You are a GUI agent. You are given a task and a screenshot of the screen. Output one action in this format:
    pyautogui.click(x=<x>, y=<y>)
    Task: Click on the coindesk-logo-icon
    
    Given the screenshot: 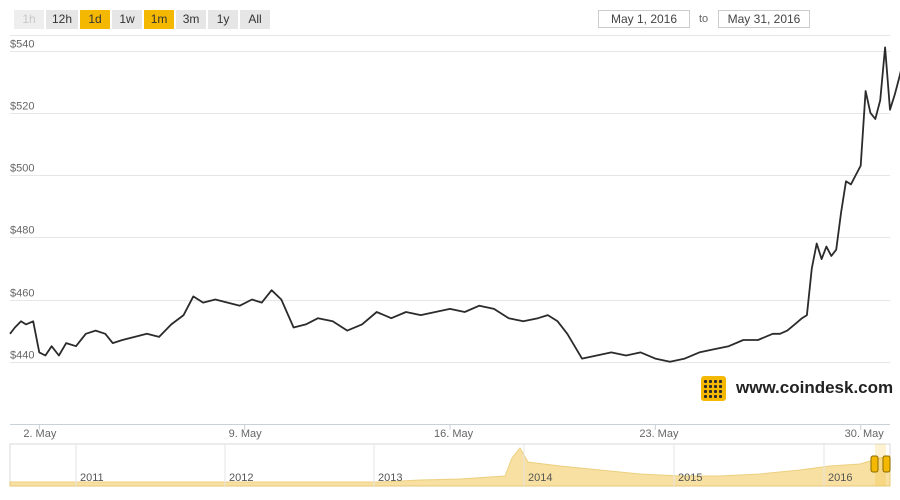 What is the action you would take?
    pyautogui.click(x=713, y=388)
    